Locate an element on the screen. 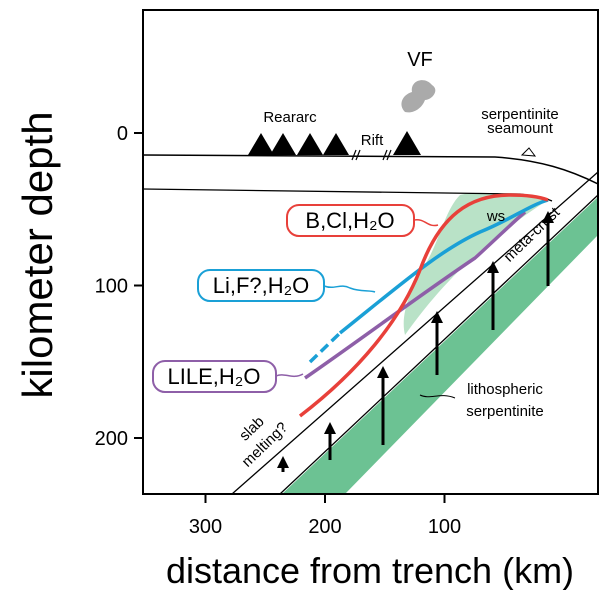  seamount-label: serpentinite is located at coordinates (520, 114).